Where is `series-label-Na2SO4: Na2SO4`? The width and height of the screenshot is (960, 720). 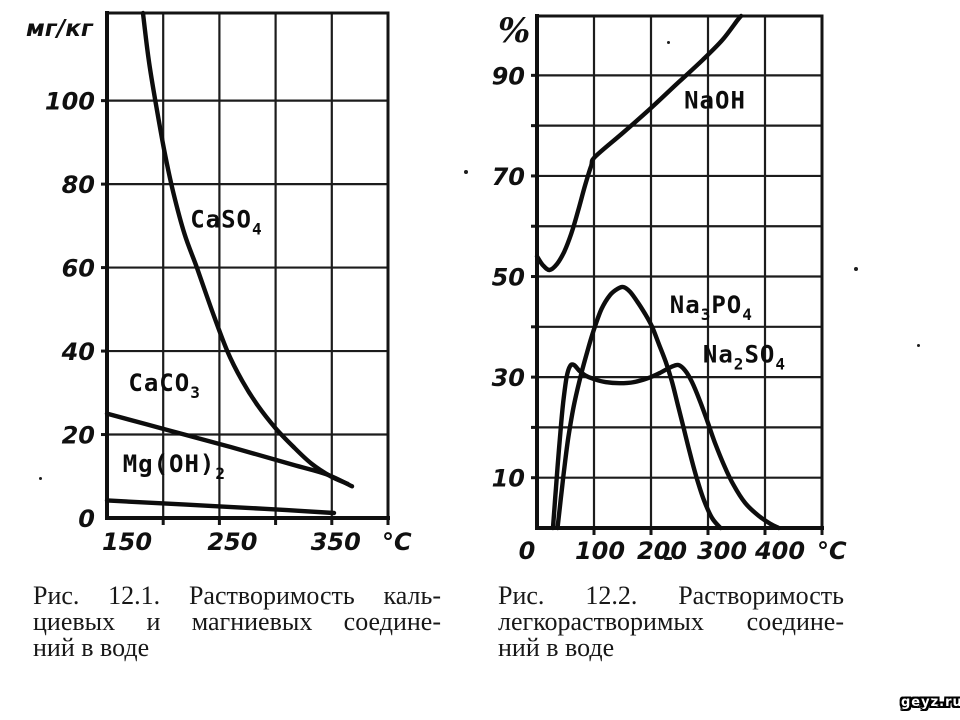 series-label-Na2SO4: Na2SO4 is located at coordinates (744, 357).